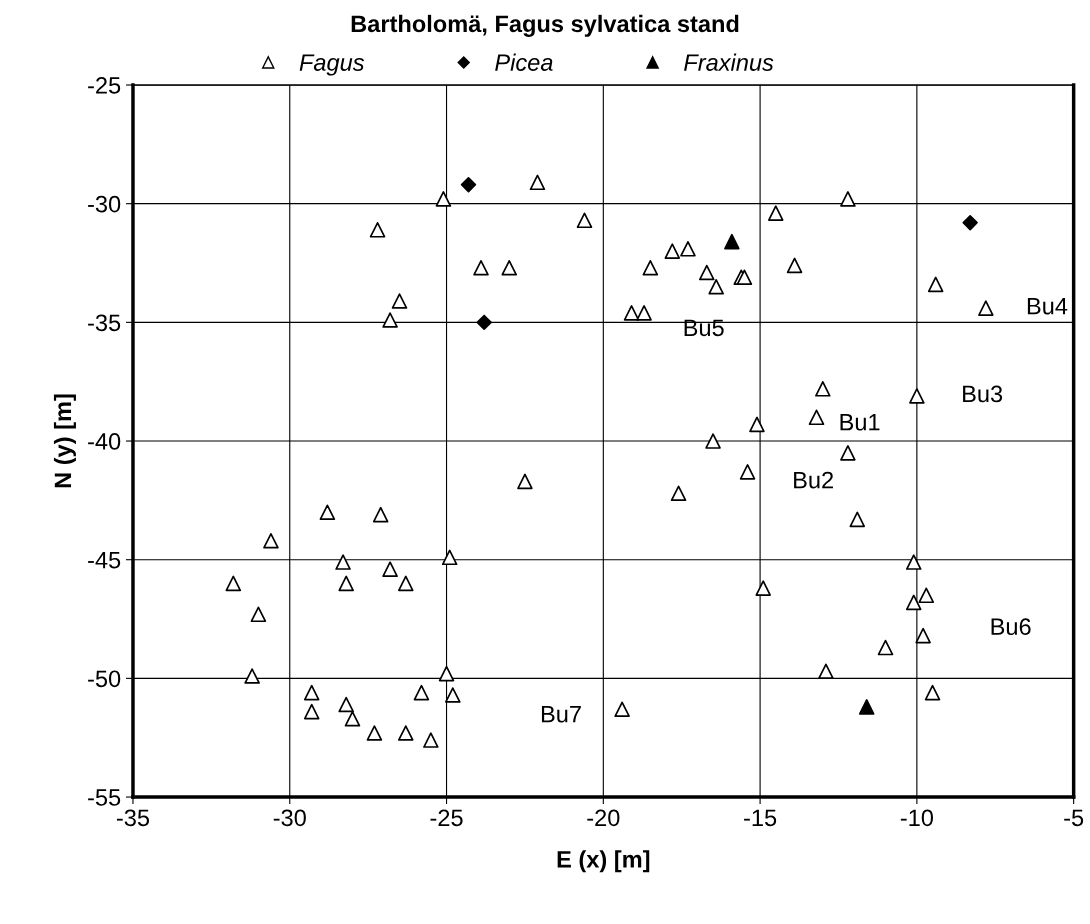 The width and height of the screenshot is (1090, 924). I want to click on y-tick-label: -30, so click(104, 204).